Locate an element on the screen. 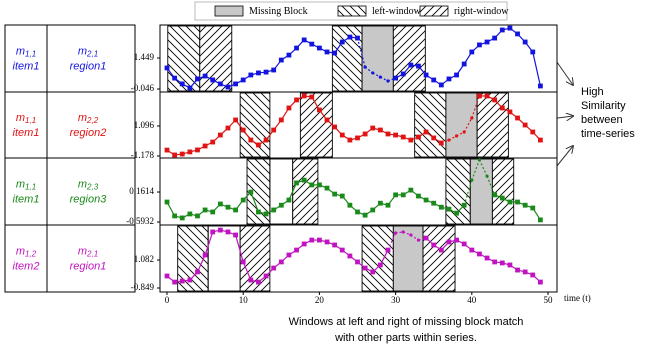 This screenshot has width=647, height=349. cell-symbol: m1,2 is located at coordinates (26, 251).